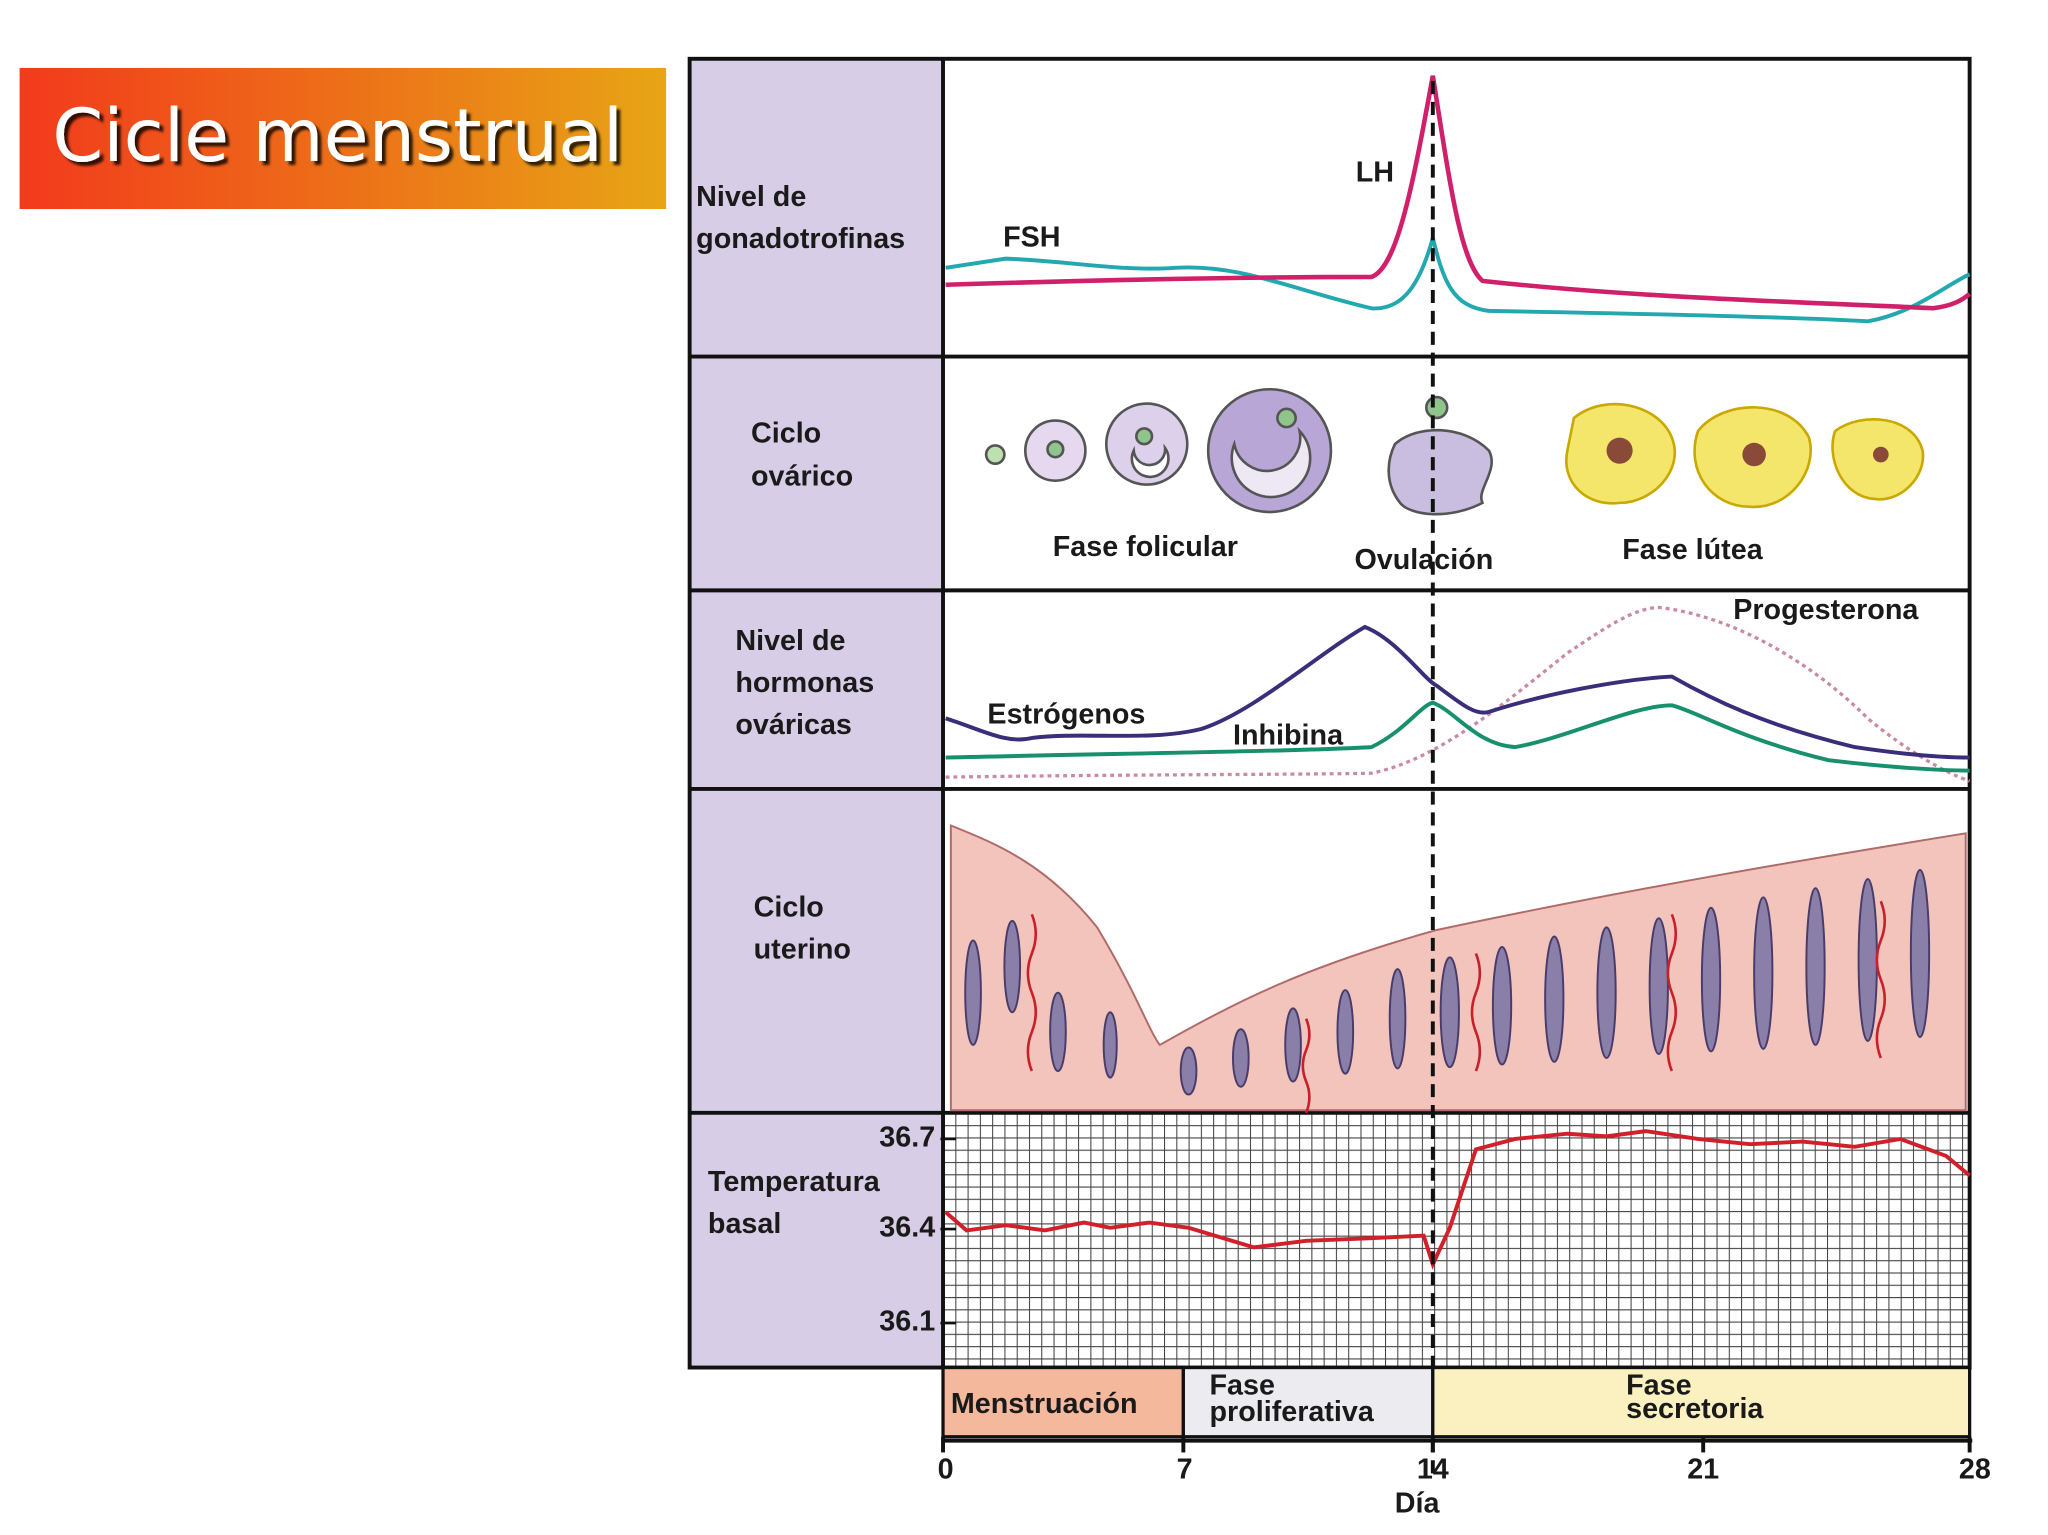 The image size is (2048, 1535). I want to click on arteries, so click(1456, 1007).